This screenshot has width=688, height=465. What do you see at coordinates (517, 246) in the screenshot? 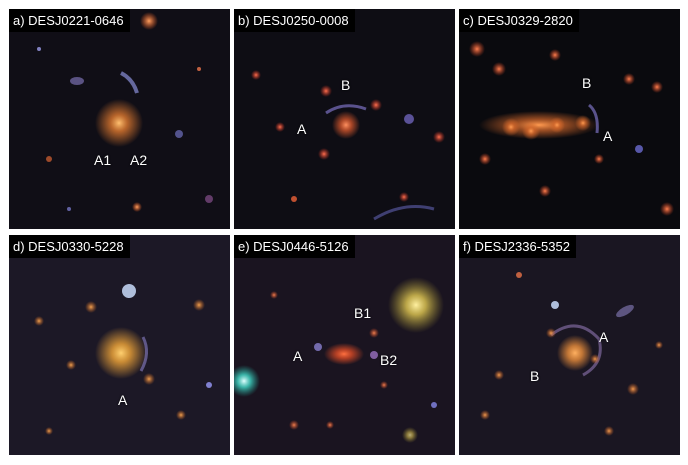
I see `panel-f-title: f) DESJ2336-5352` at bounding box center [517, 246].